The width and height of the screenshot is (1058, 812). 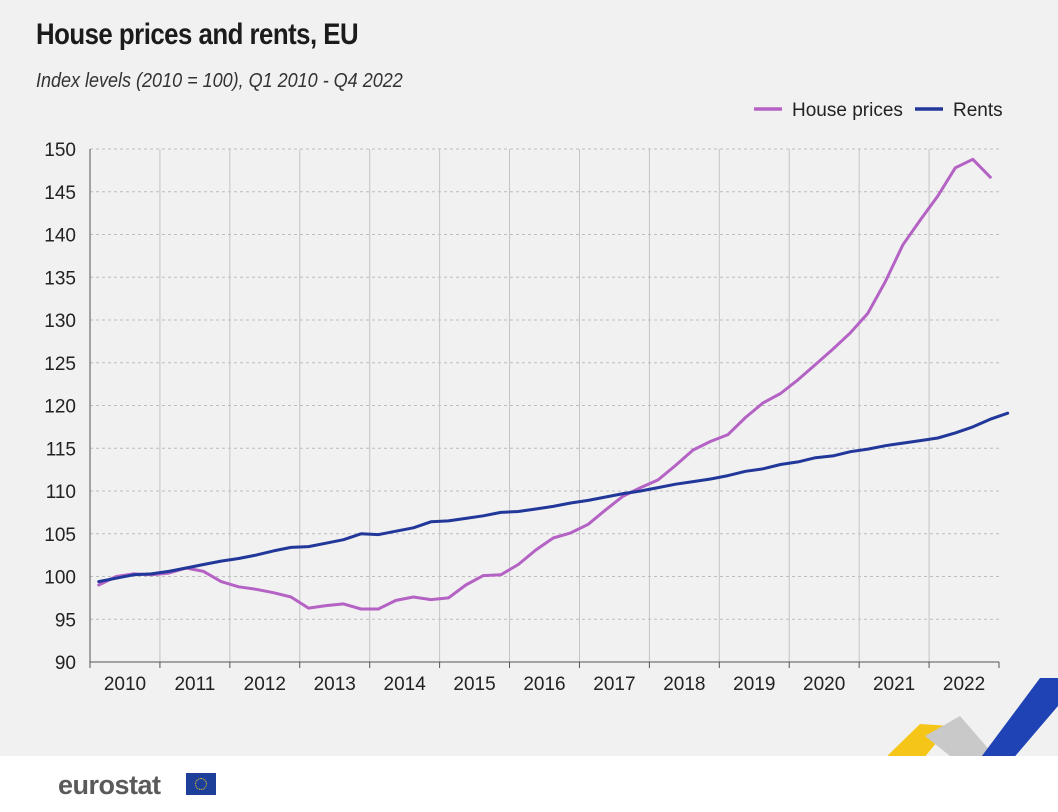 What do you see at coordinates (529, 784) in the screenshot?
I see `footer-bar` at bounding box center [529, 784].